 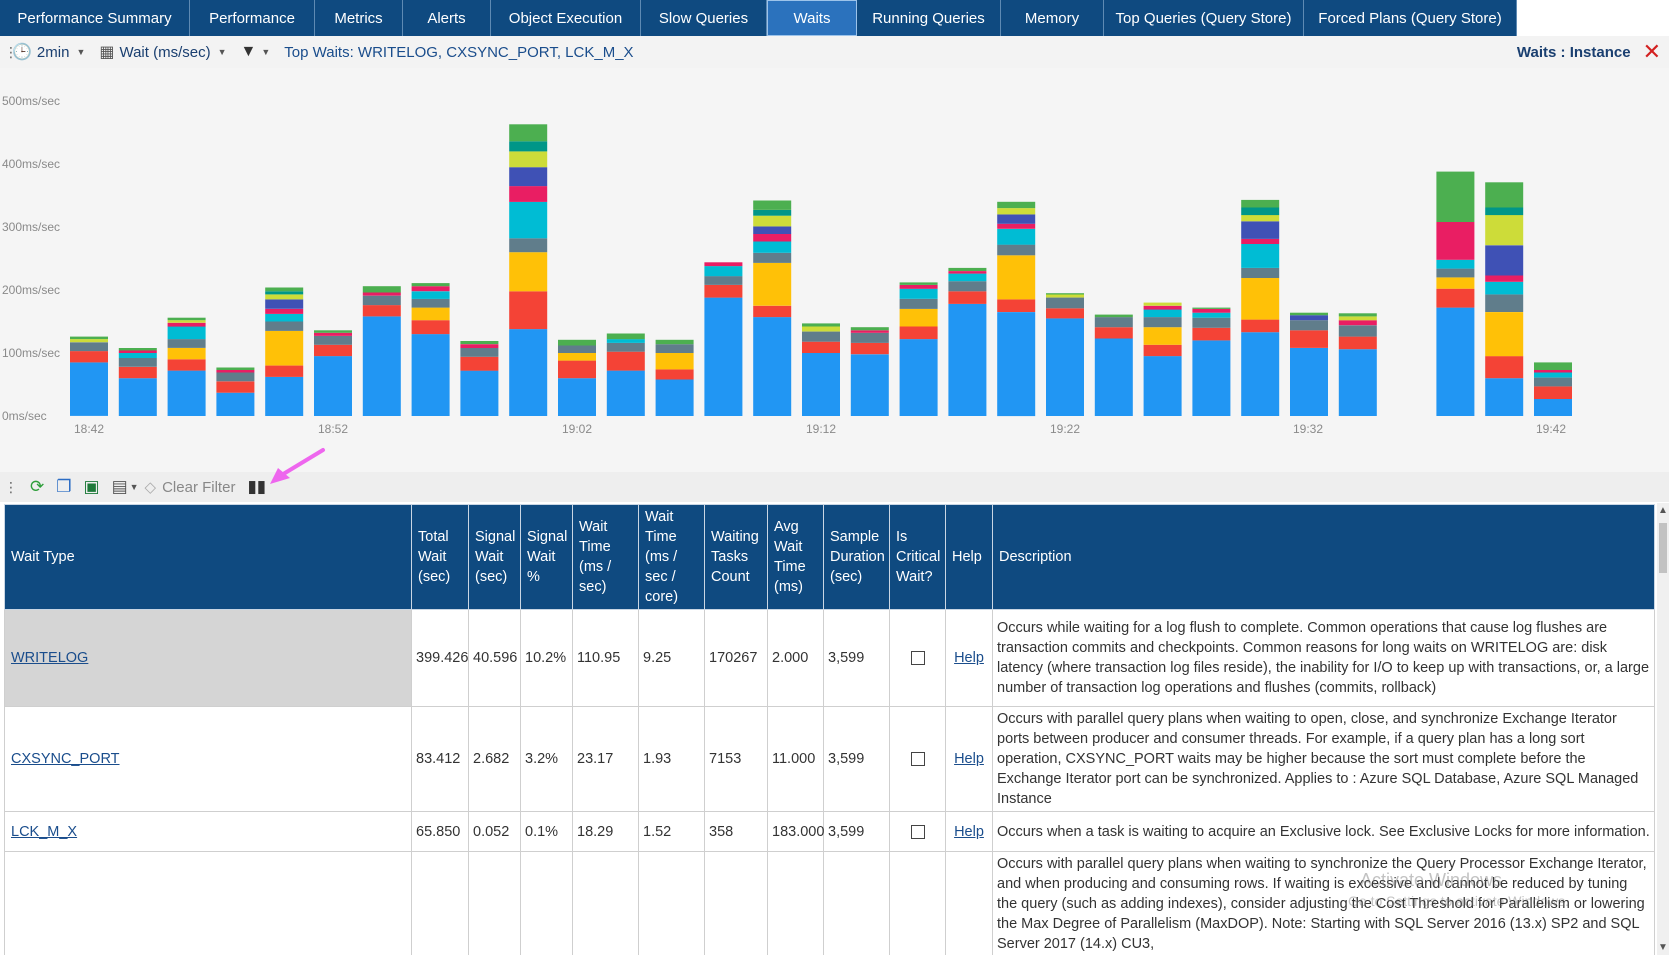 What do you see at coordinates (969, 557) in the screenshot?
I see `column-header-help: Help` at bounding box center [969, 557].